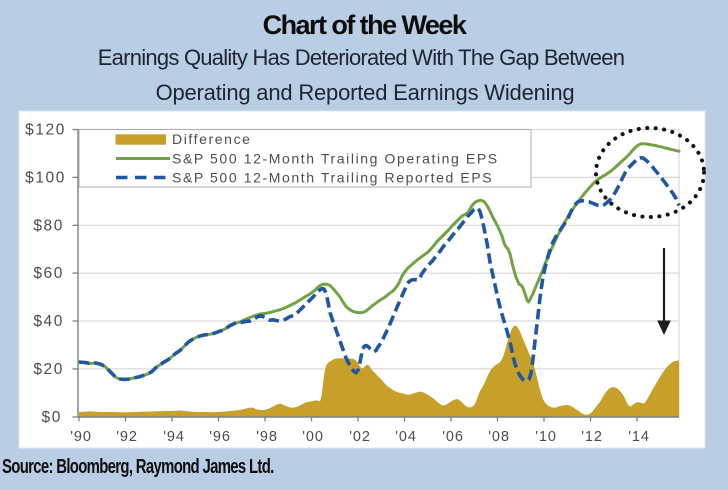  I want to click on svg-text: '98, so click(267, 437).